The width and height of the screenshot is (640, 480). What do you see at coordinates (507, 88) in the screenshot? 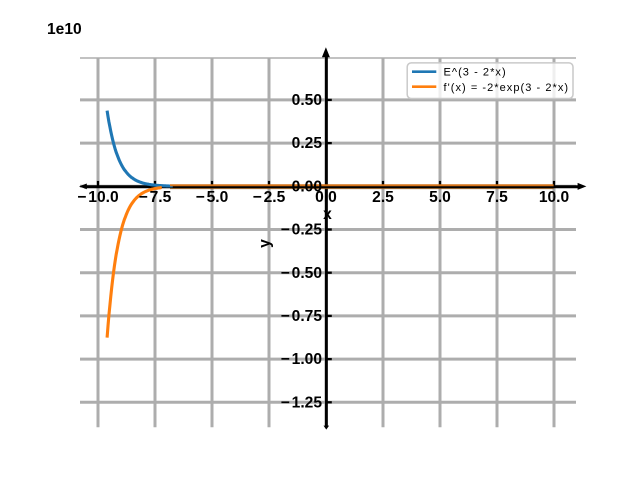
I see `svg-text: f'(x) = -2*exp(3 - 2*x)` at bounding box center [507, 88].